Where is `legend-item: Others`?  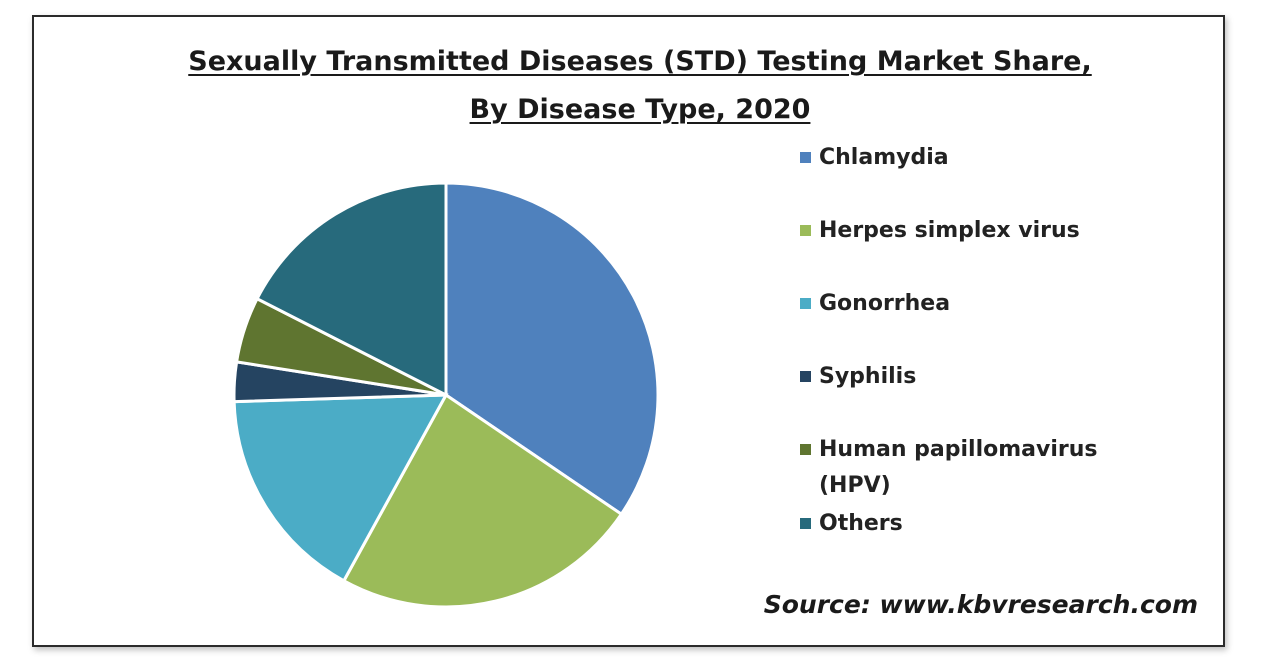
legend-item: Others is located at coordinates (959, 524).